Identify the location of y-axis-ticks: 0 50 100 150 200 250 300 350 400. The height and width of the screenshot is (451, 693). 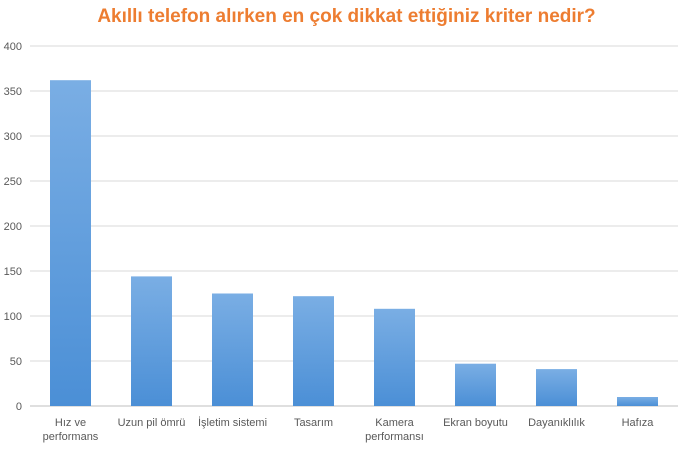
(13, 227).